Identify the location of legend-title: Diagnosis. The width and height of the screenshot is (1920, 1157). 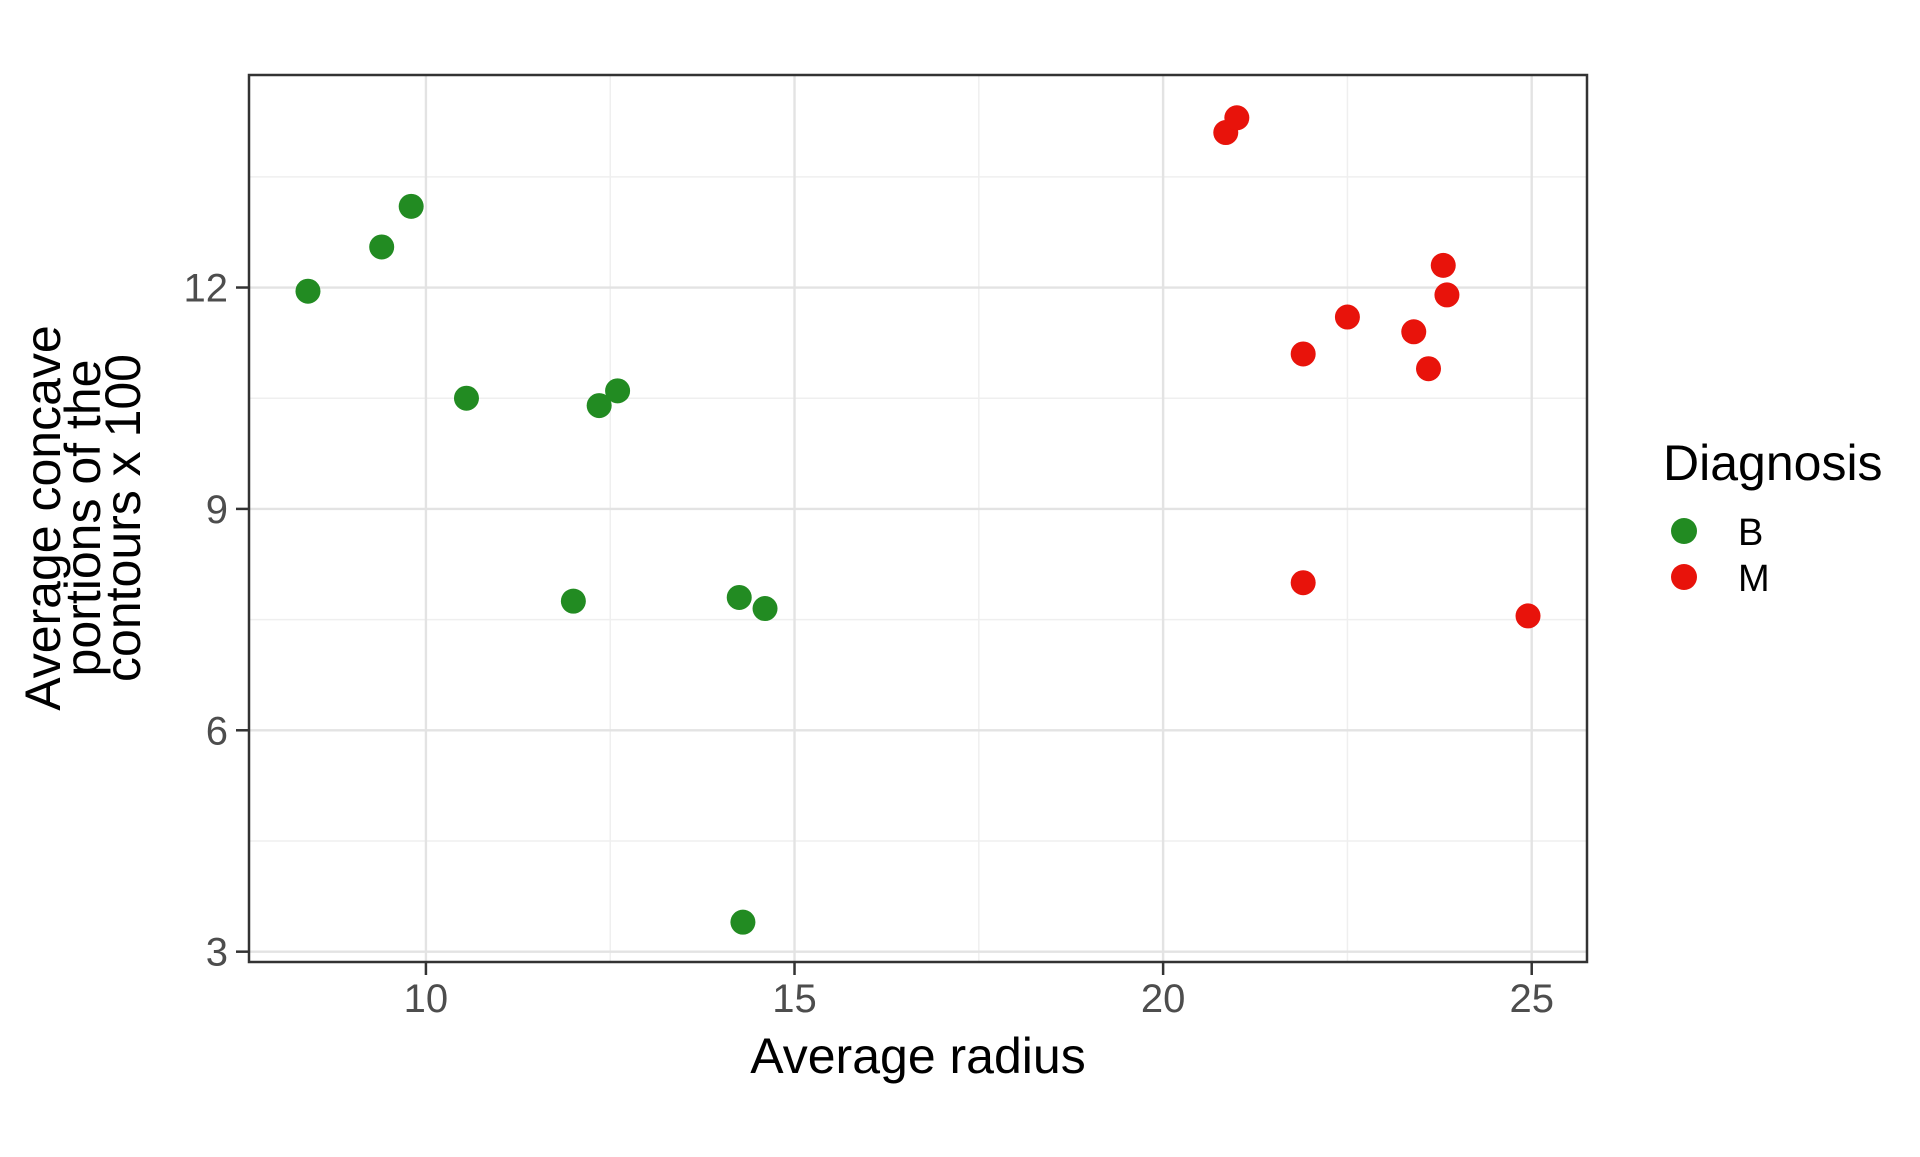
(1773, 463).